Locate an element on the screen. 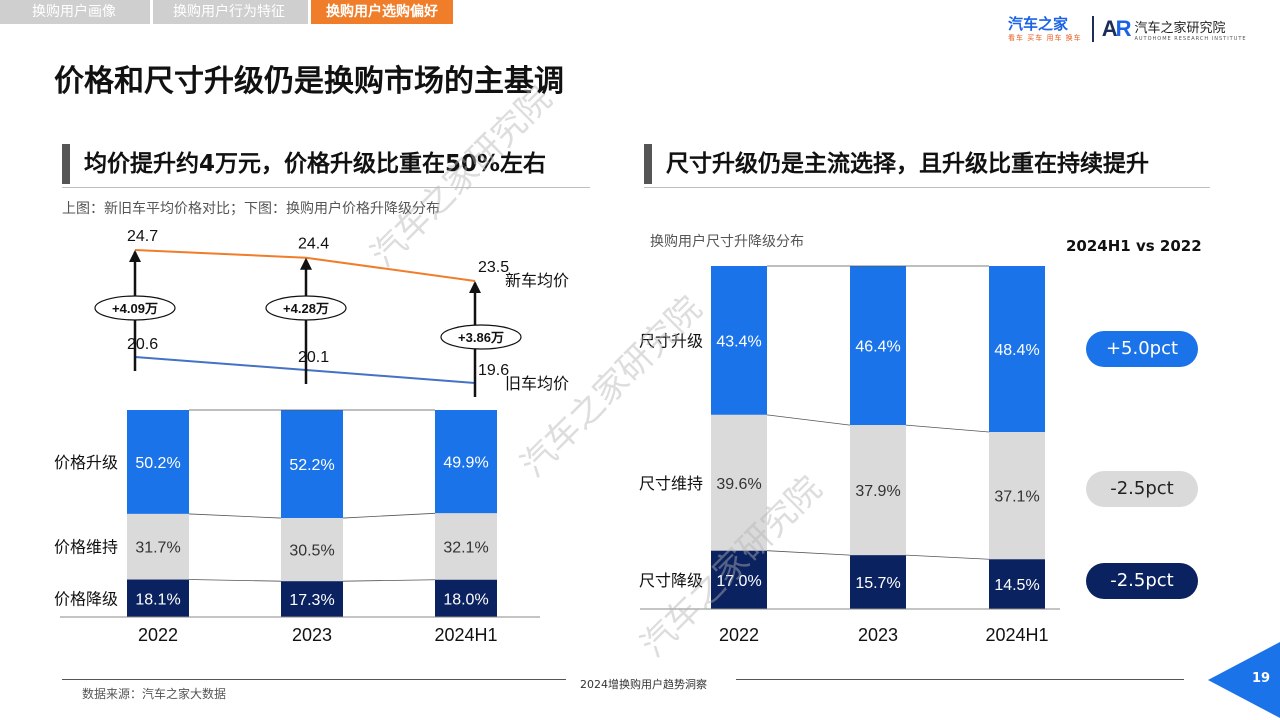  keep-delta-pill: -2.5pct is located at coordinates (1142, 489).